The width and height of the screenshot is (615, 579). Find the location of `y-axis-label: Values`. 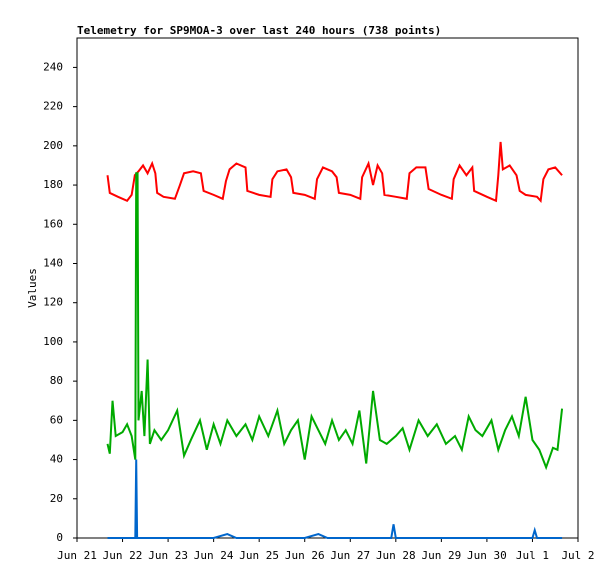

y-axis-label: Values is located at coordinates (32, 288).